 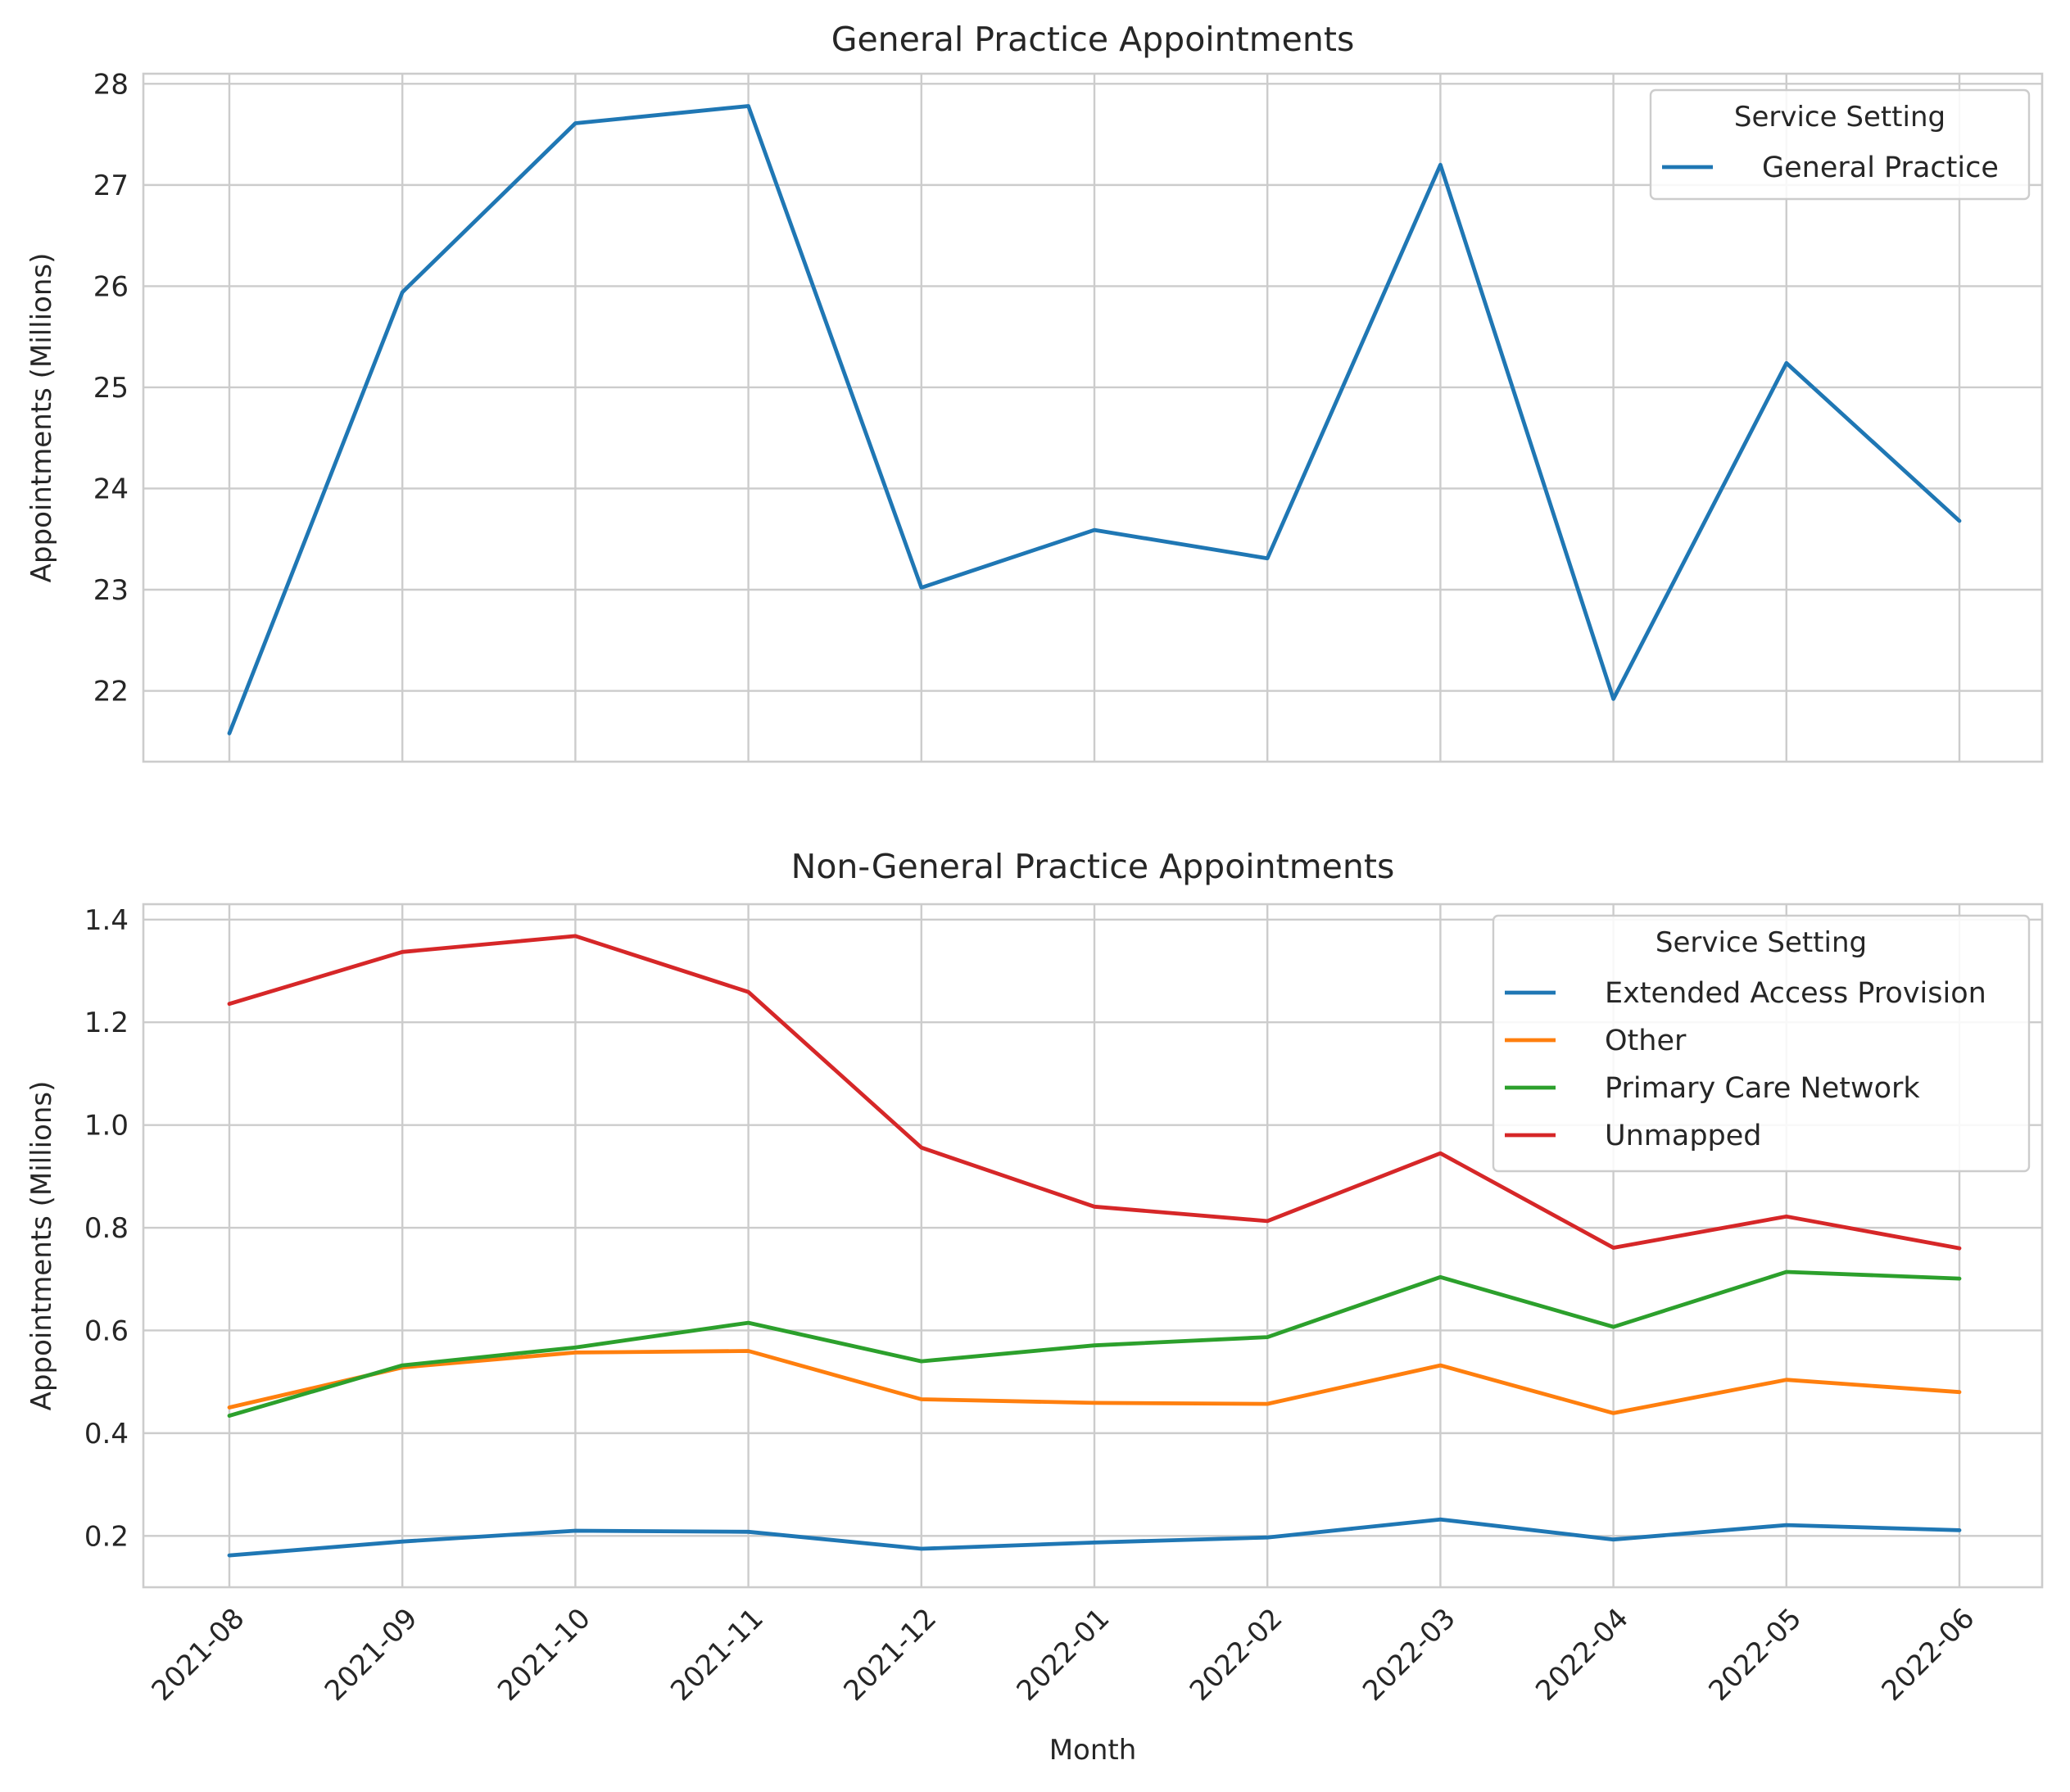 I want to click on non-general-practice-legend-box, so click(x=1761, y=1043).